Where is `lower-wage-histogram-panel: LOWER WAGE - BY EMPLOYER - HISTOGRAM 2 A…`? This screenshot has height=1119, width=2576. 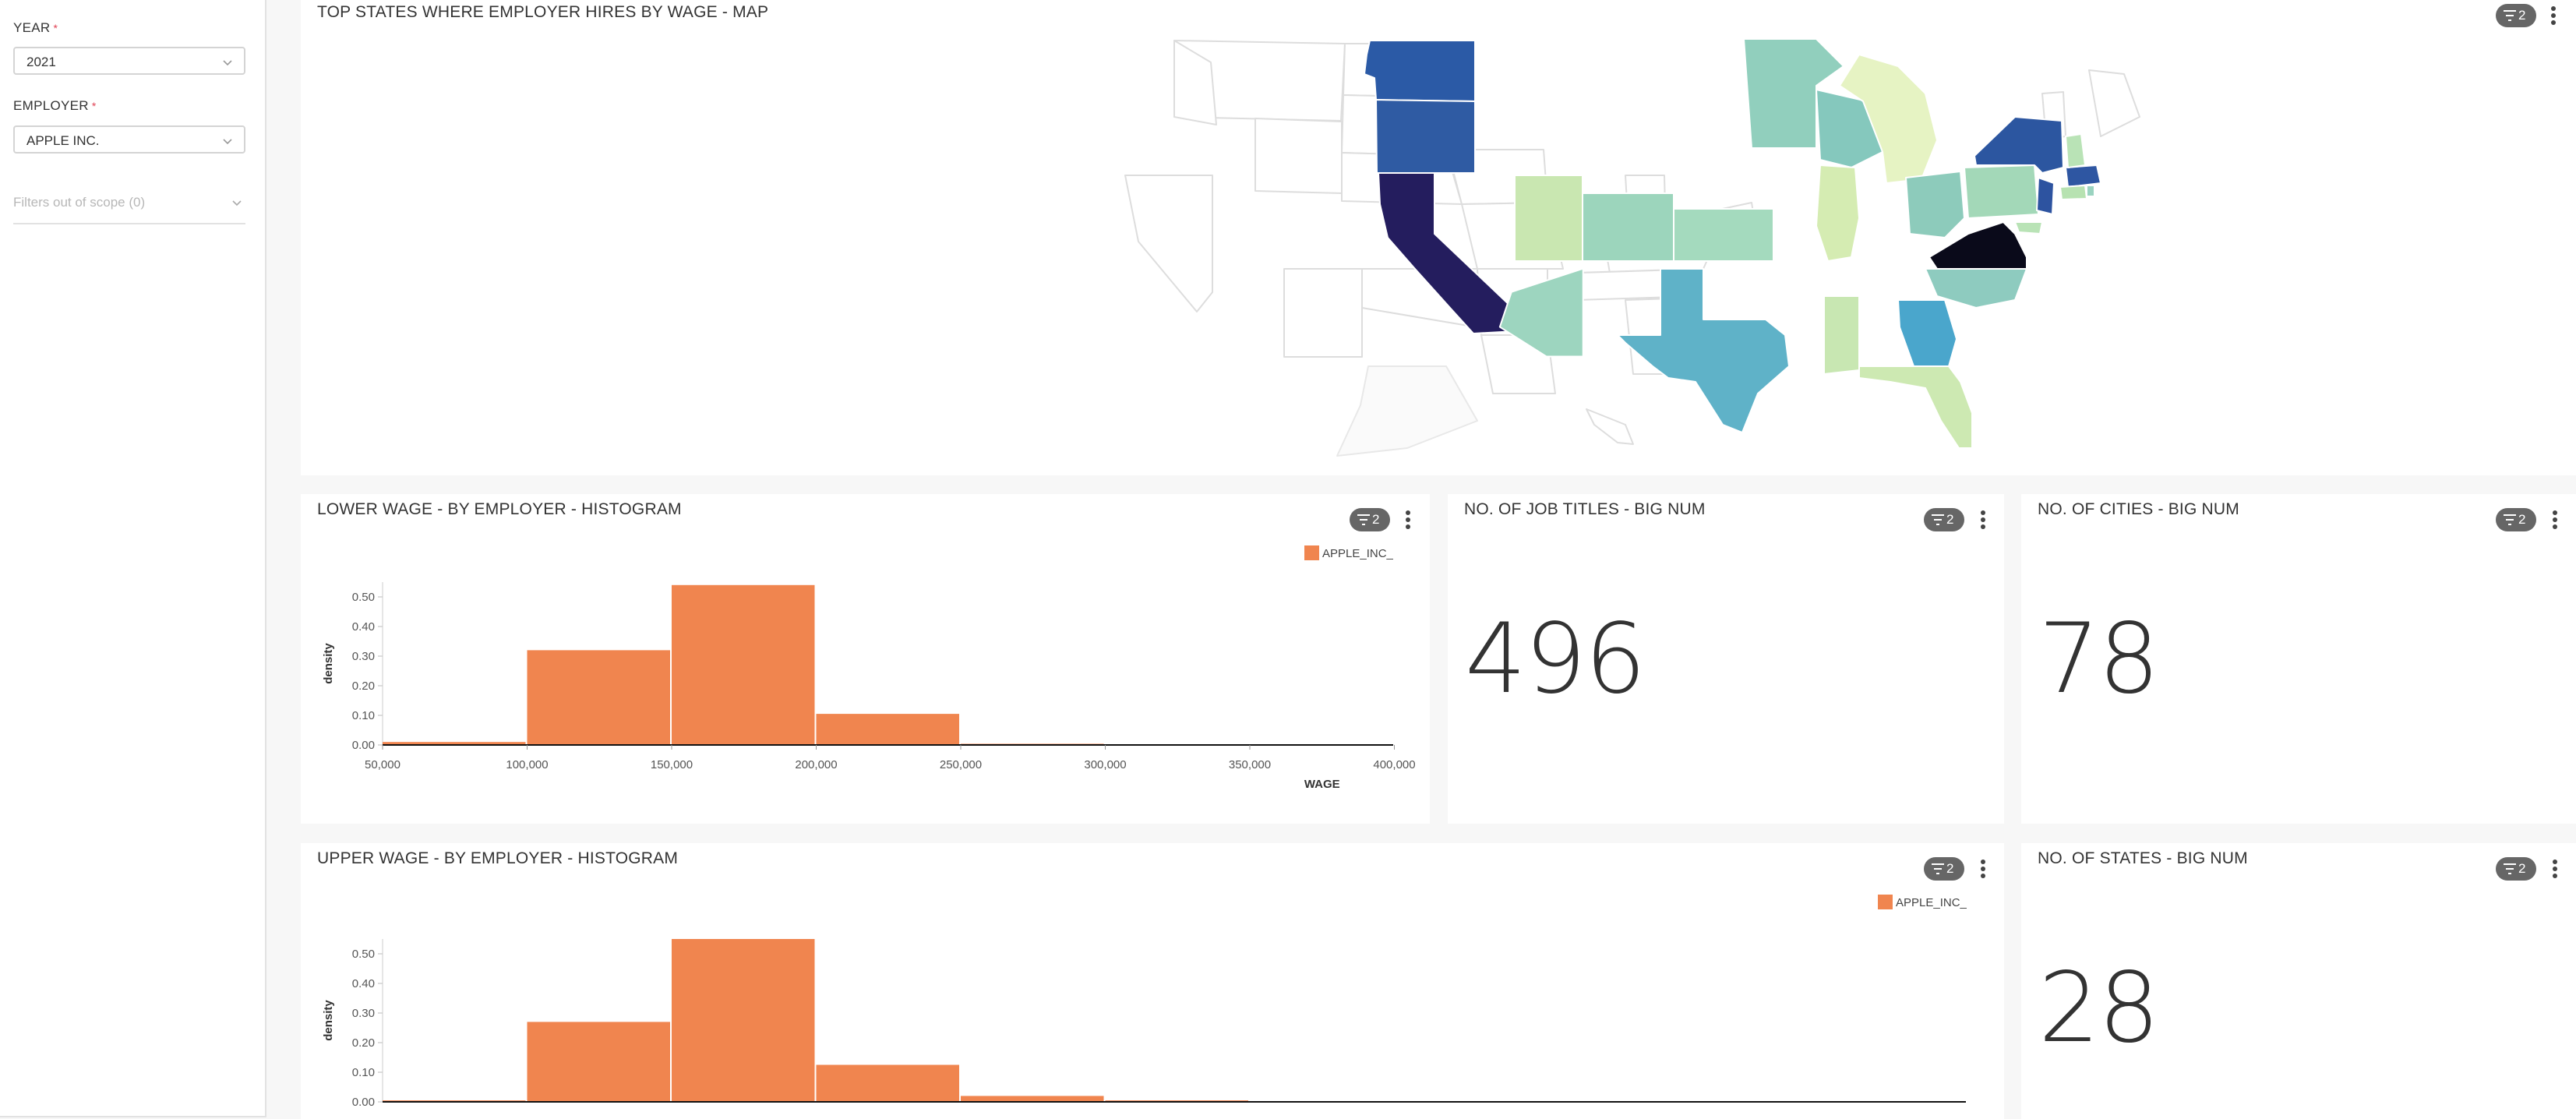
lower-wage-histogram-panel: LOWER WAGE - BY EMPLOYER - HISTOGRAM 2 A… is located at coordinates (865, 659).